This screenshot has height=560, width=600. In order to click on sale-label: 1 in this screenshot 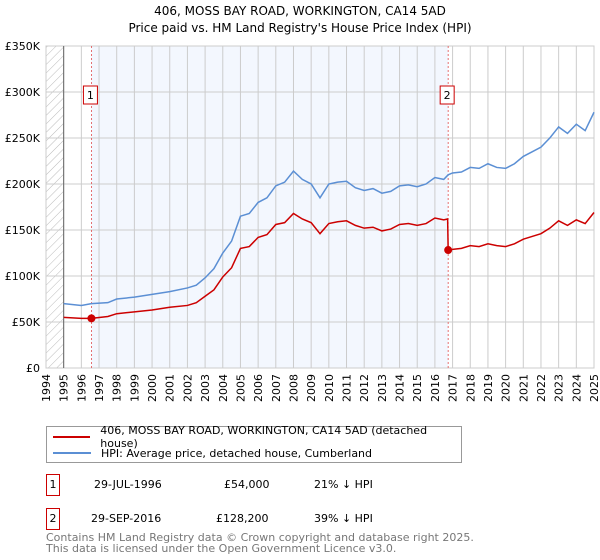, I will do `click(90, 95)`.